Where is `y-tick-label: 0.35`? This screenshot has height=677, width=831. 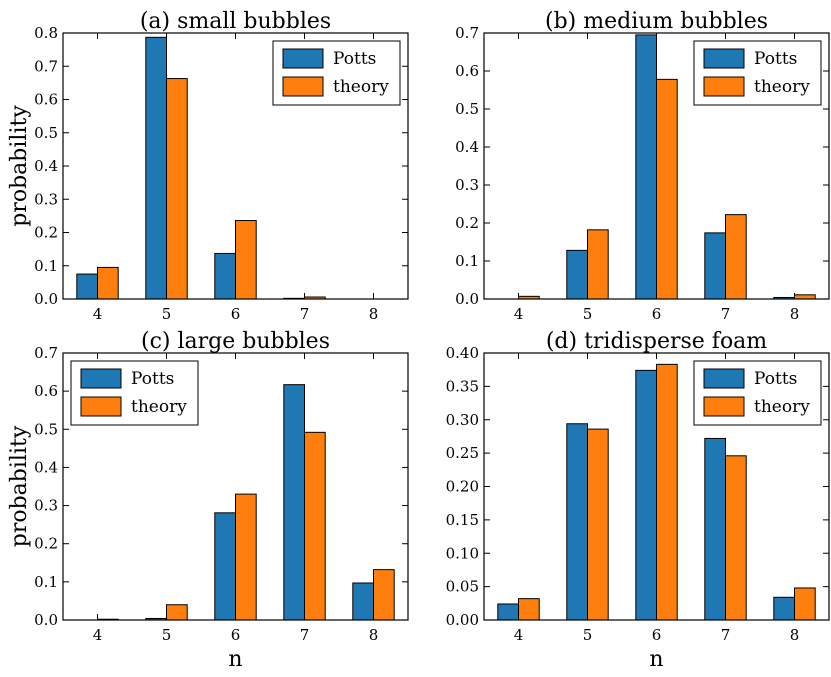 y-tick-label: 0.35 is located at coordinates (462, 386).